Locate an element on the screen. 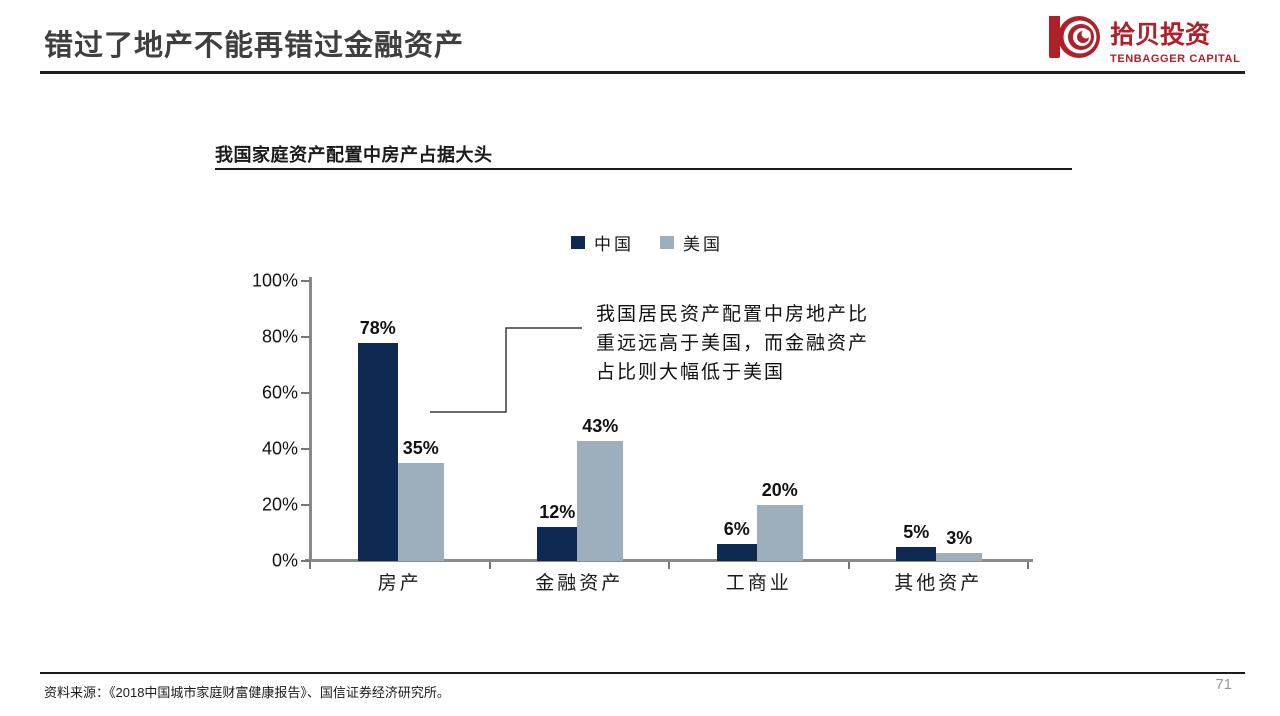 This screenshot has width=1280, height=716. legend-item-usa: 美国 is located at coordinates (691, 242).